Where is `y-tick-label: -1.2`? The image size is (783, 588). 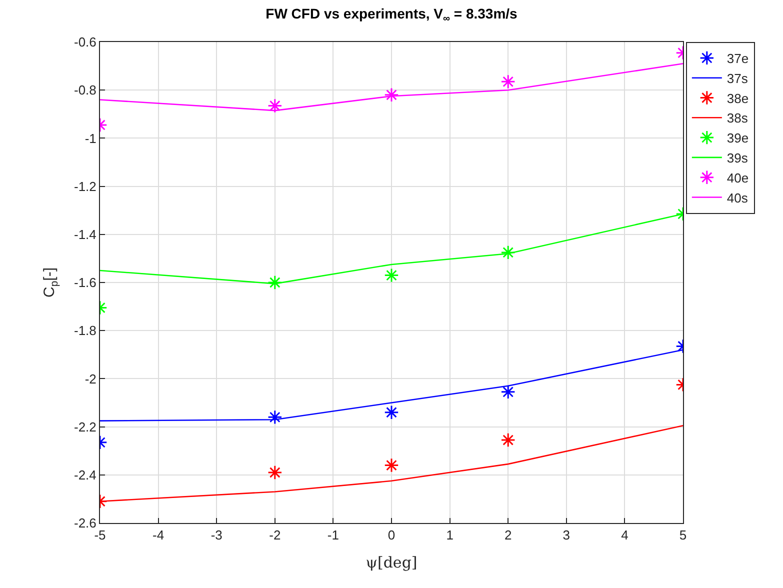 y-tick-label: -1.2 is located at coordinates (85, 186).